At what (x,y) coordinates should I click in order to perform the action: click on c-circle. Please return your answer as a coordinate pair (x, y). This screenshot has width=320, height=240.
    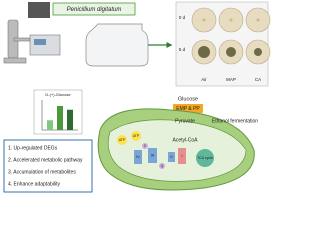
    Looking at the image, I should click on (145, 146).